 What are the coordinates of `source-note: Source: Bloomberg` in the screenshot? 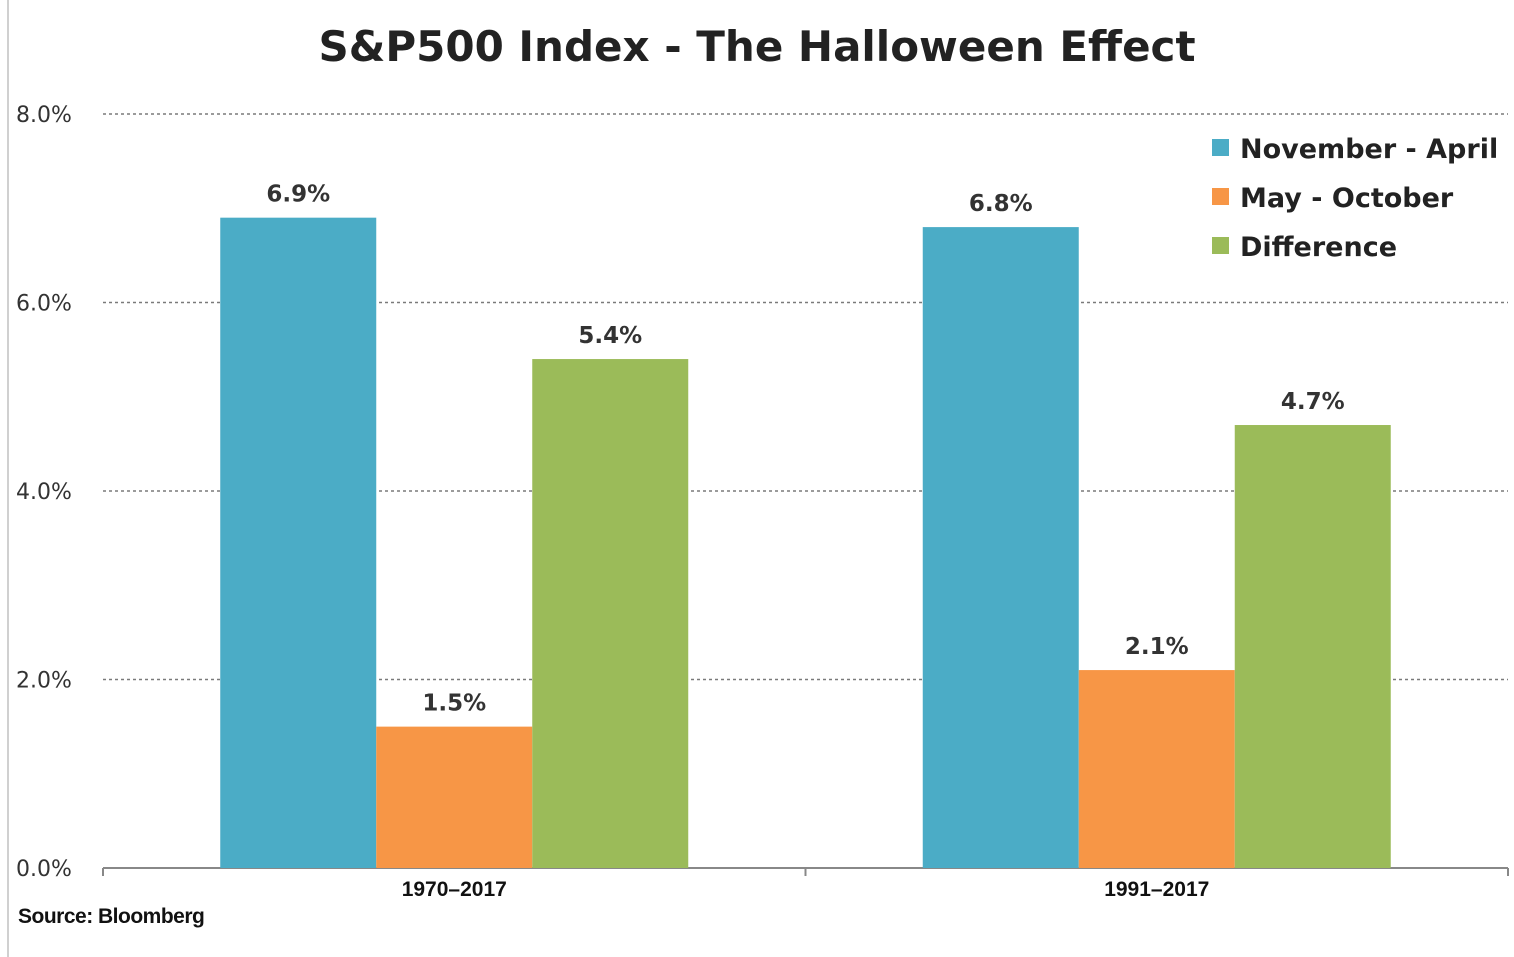 It's located at (111, 916).